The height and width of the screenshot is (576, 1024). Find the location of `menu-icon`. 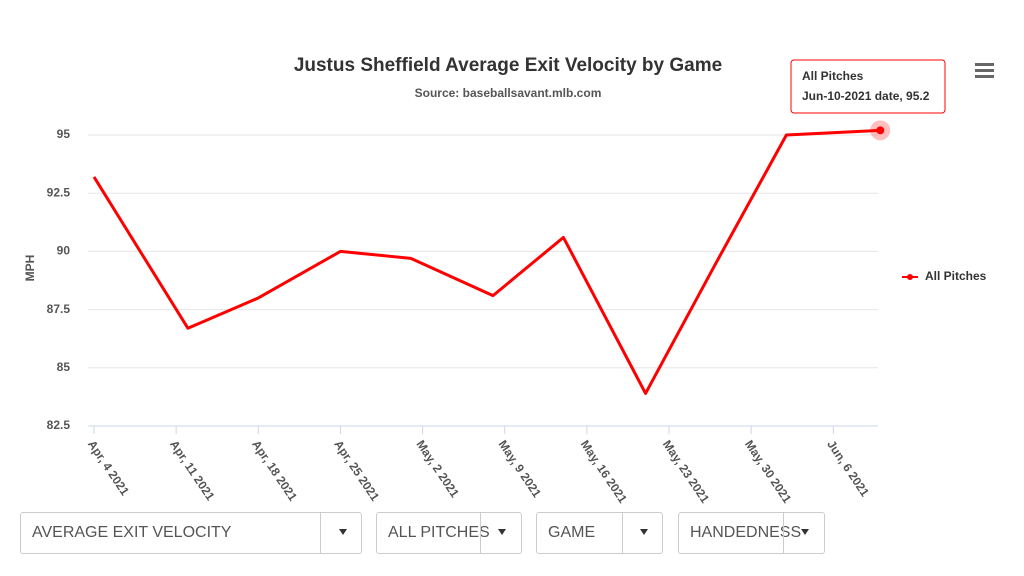

menu-icon is located at coordinates (984, 70).